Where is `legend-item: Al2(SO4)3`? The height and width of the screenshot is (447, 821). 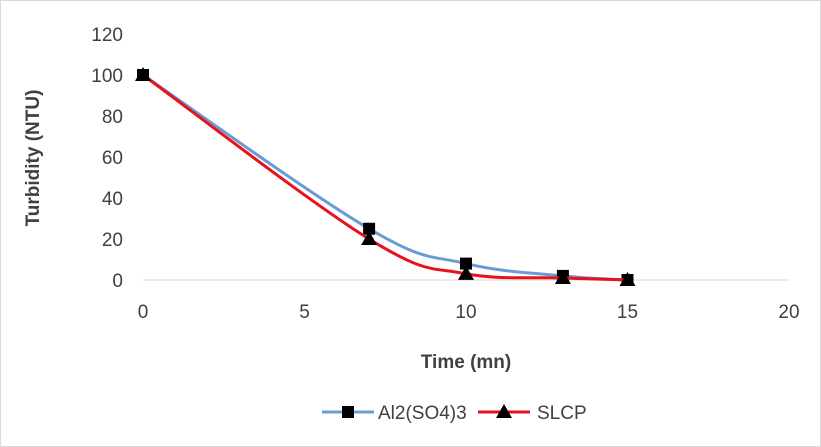 legend-item: Al2(SO4)3 is located at coordinates (394, 413).